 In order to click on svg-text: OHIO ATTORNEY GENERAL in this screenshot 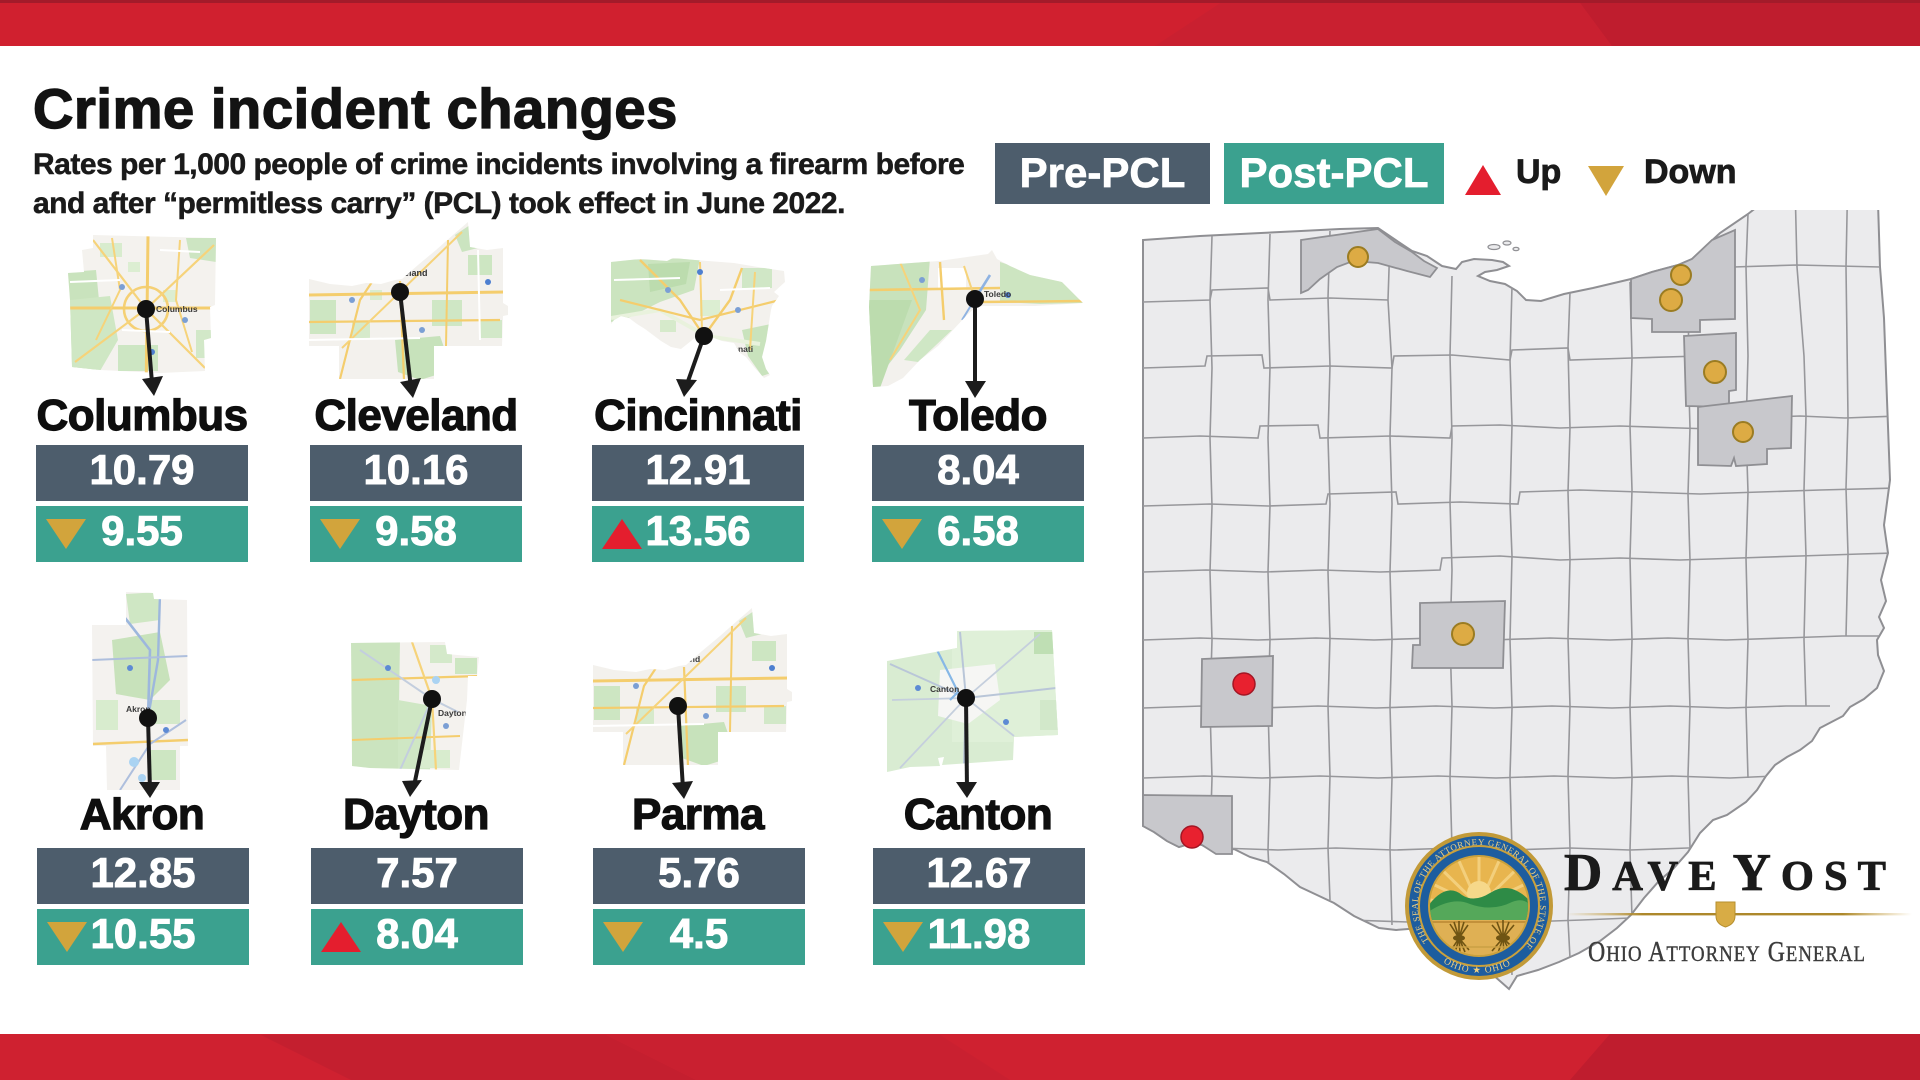, I will do `click(1727, 952)`.